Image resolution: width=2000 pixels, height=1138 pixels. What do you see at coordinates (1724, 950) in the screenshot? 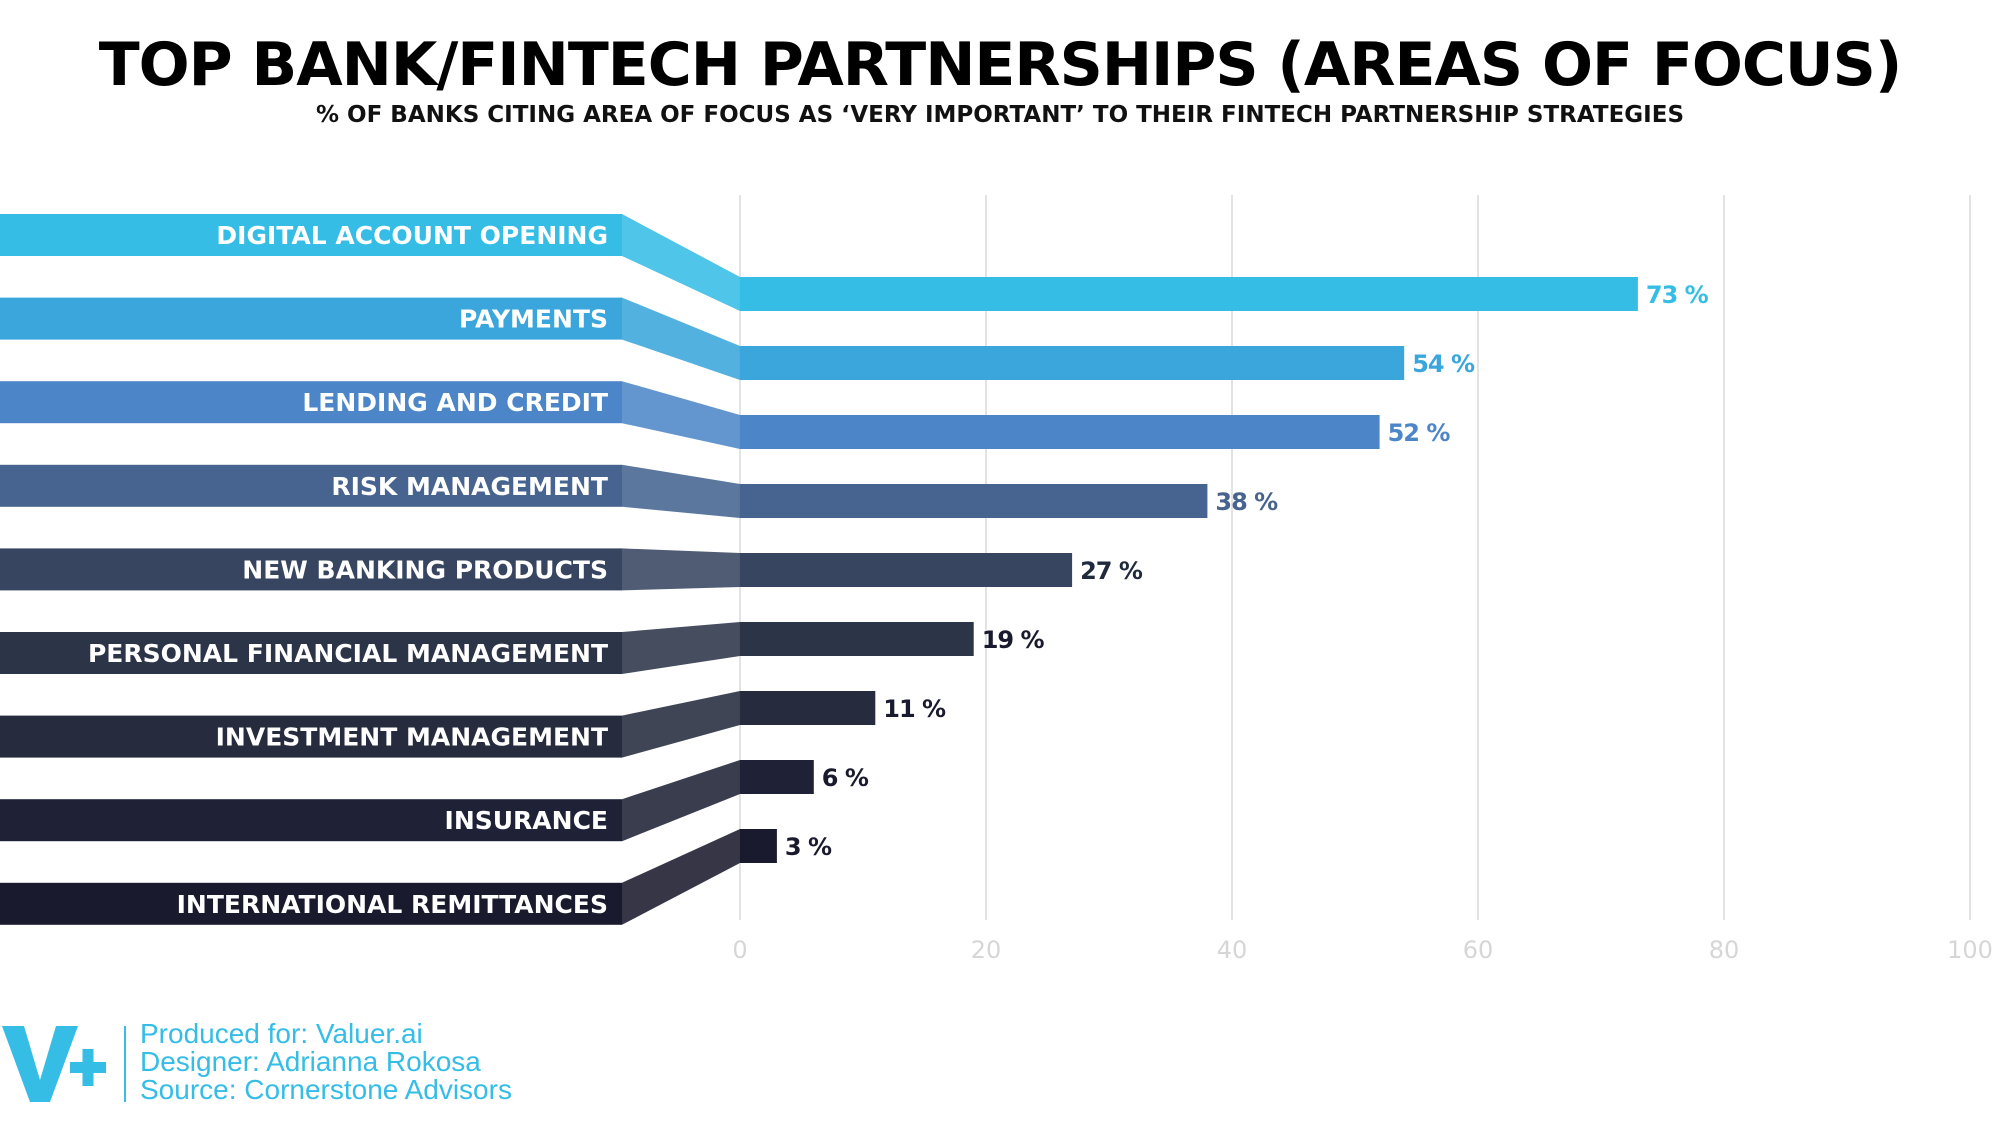
I see `x-tick-label: 80` at bounding box center [1724, 950].